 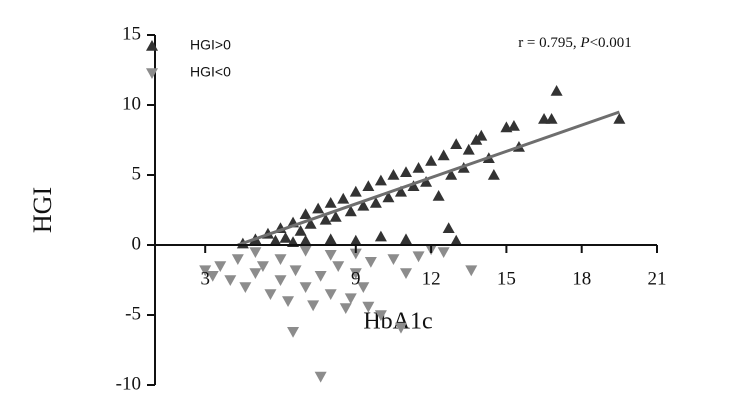 I want to click on x-tick-label: 18, so click(x=581, y=278).